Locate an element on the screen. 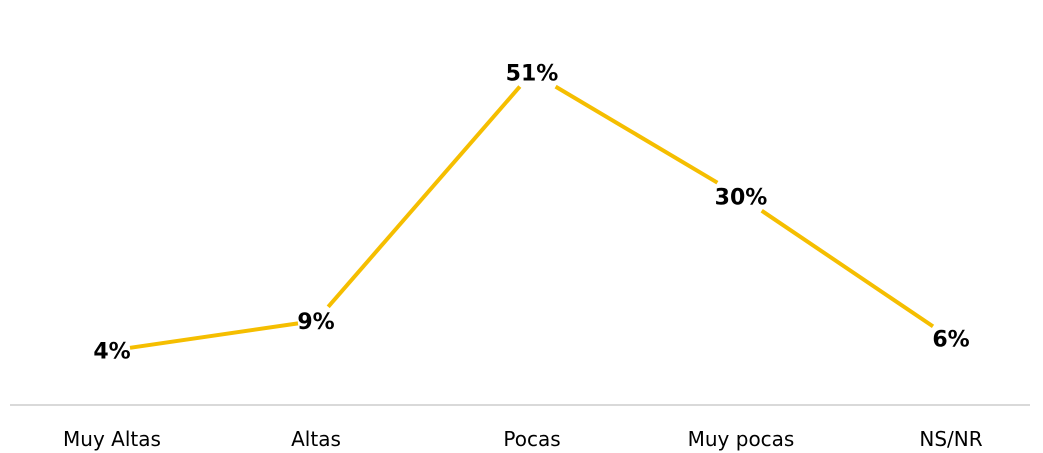  x-tick-label: Muy pocas is located at coordinates (741, 439).